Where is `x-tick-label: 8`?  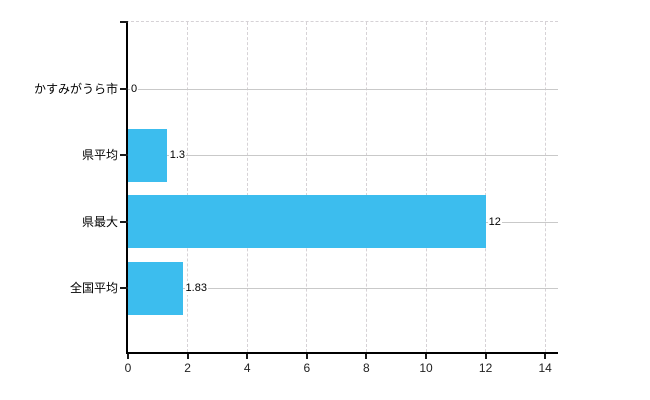
x-tick-label: 8 is located at coordinates (366, 368).